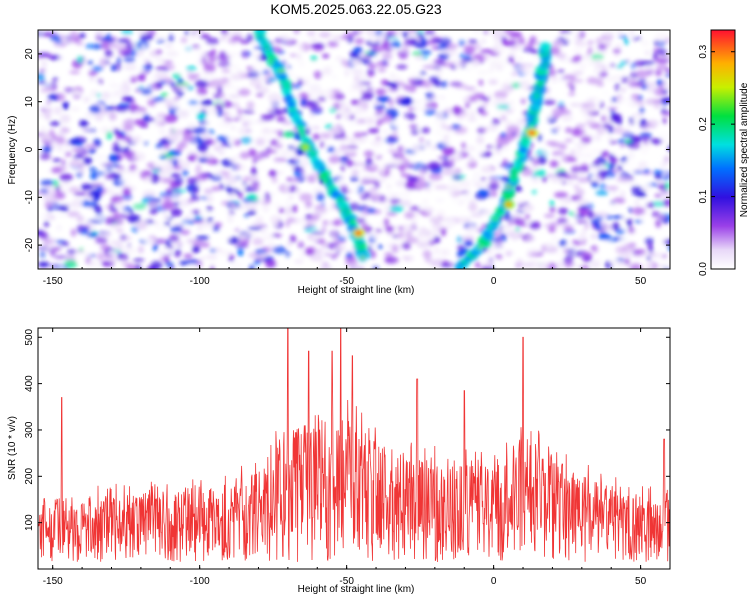  Describe the element at coordinates (12, 150) in the screenshot. I see `spectrogram-y-axis-label: Frequency (Hz)` at that location.